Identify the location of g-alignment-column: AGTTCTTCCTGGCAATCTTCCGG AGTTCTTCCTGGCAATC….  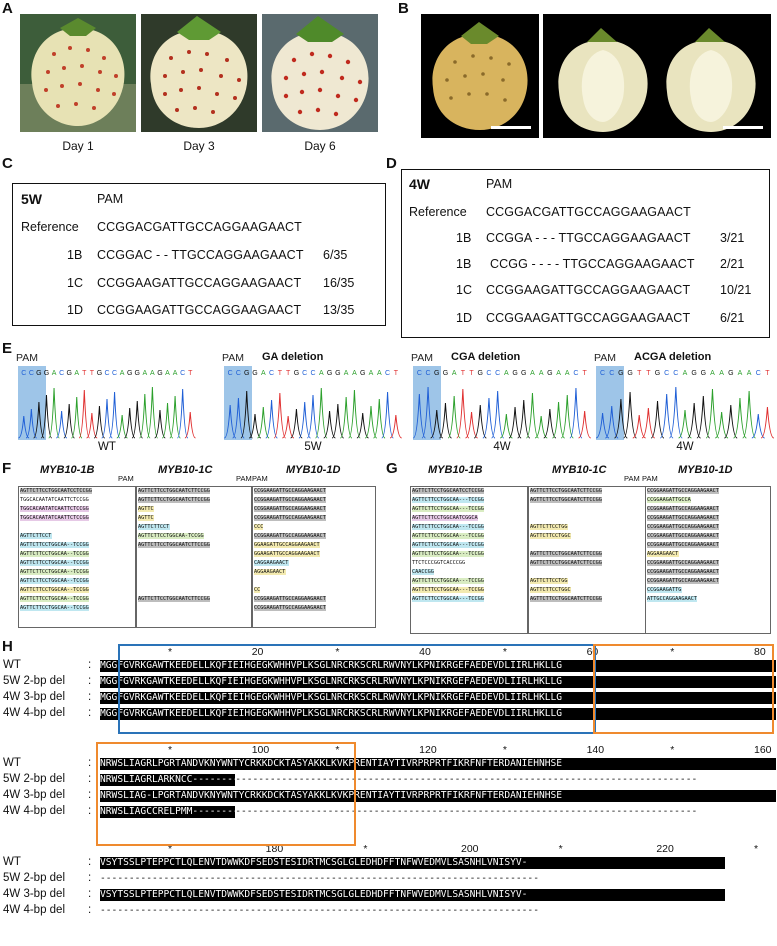
(587, 560).